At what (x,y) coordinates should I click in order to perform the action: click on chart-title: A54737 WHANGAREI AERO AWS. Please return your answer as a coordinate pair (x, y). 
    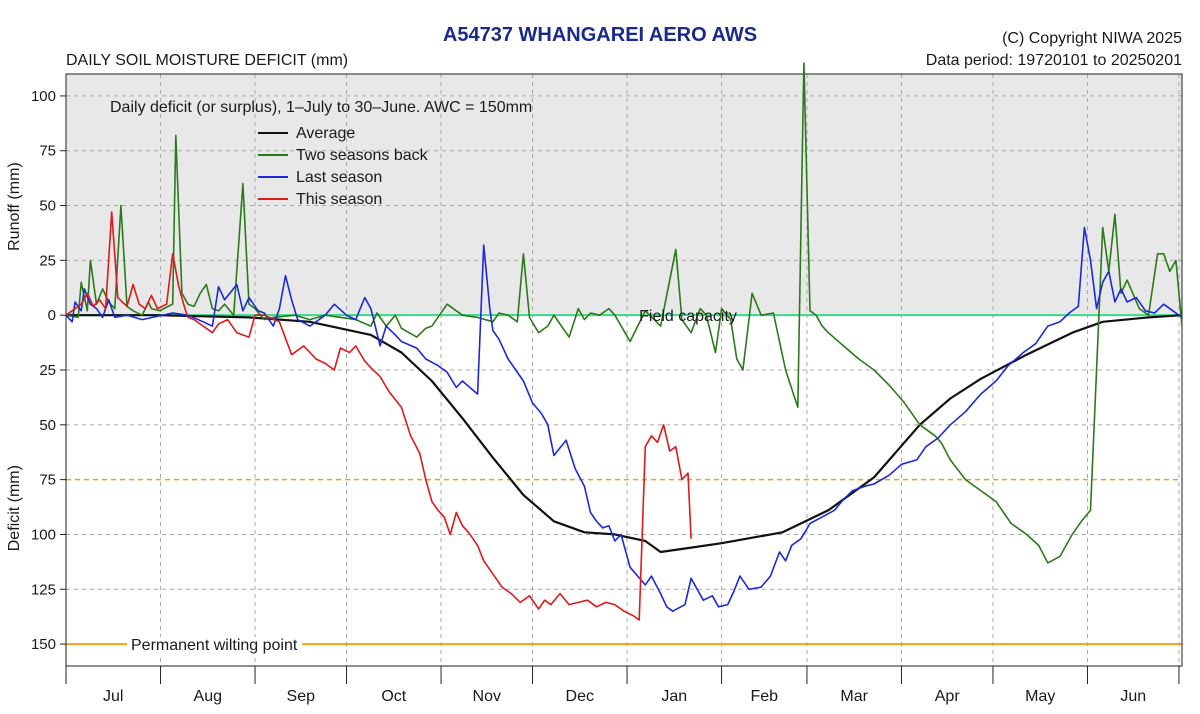
    Looking at the image, I should click on (600, 35).